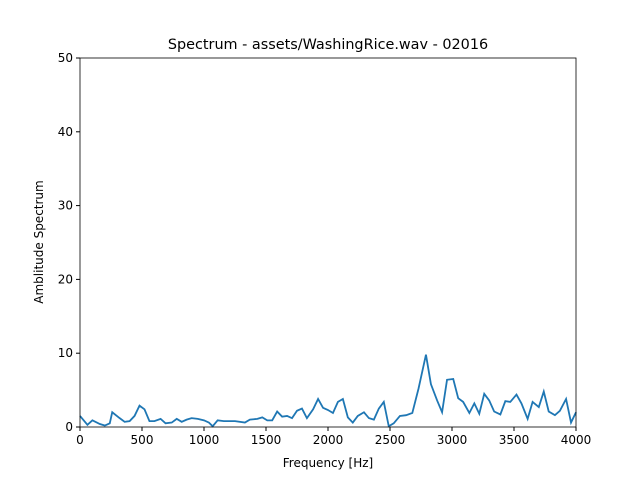 The height and width of the screenshot is (480, 640). I want to click on y-tick-label: 20, so click(65, 279).